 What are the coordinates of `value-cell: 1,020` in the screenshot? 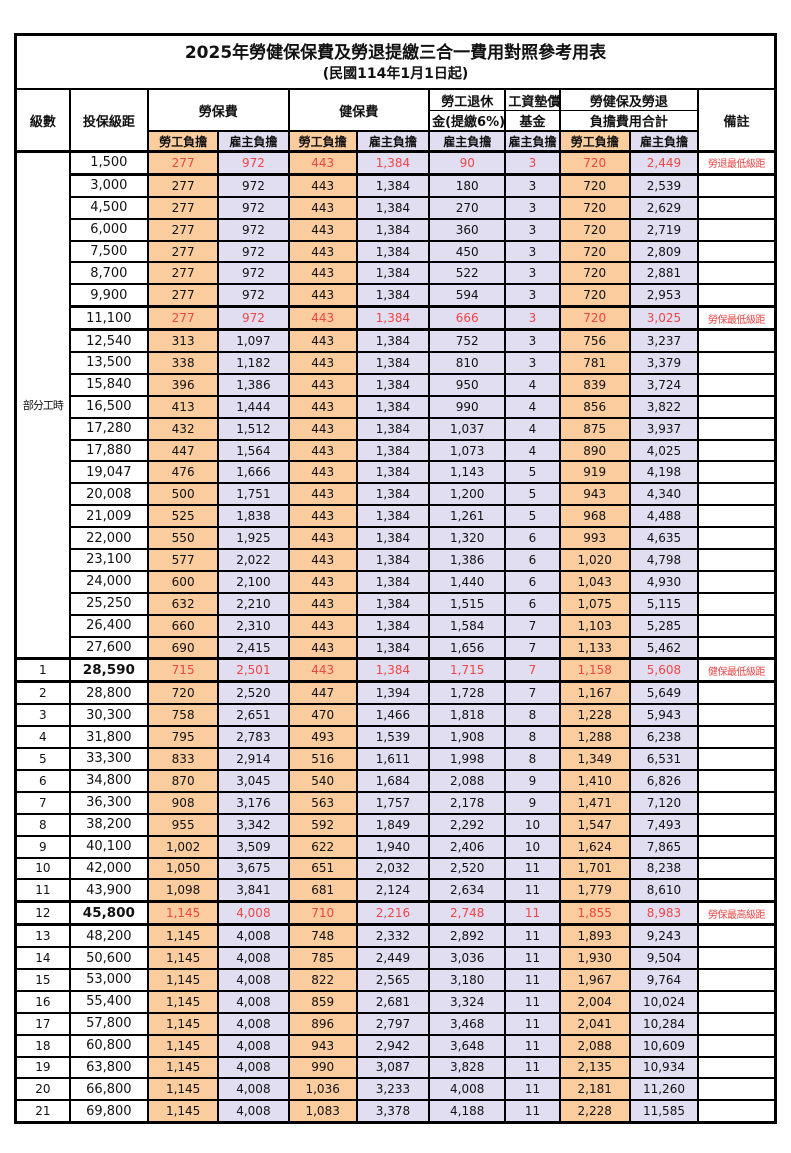 It's located at (594, 560).